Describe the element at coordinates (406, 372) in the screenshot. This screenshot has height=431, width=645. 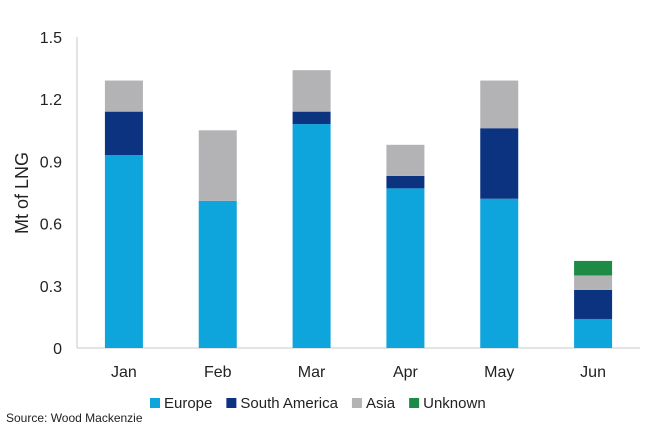
I see `x-tick-label: Apr` at that location.